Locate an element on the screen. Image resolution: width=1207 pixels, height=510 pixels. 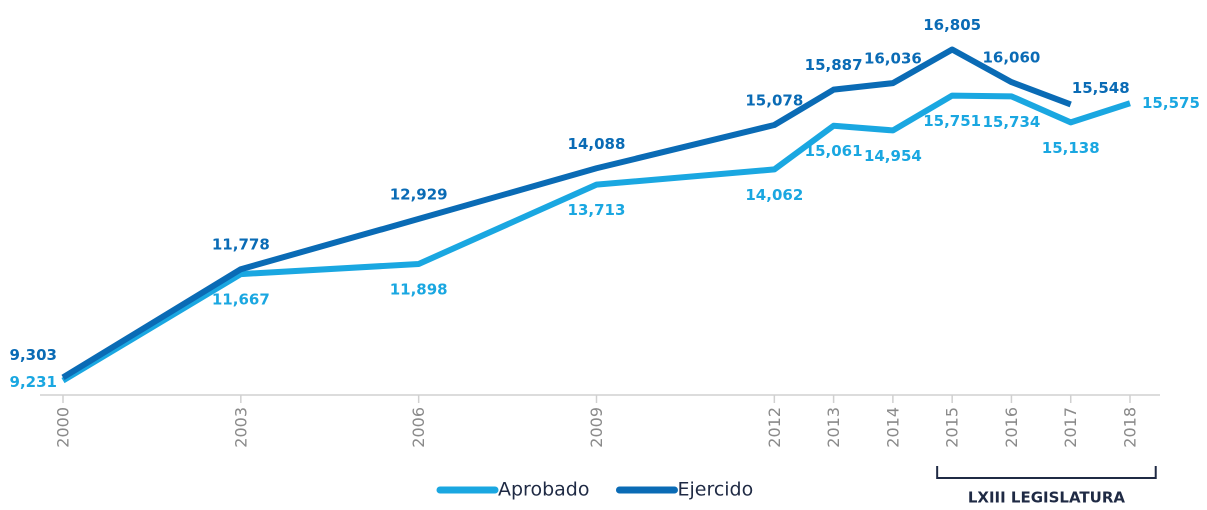
value-label: 9,303 is located at coordinates (33, 355).